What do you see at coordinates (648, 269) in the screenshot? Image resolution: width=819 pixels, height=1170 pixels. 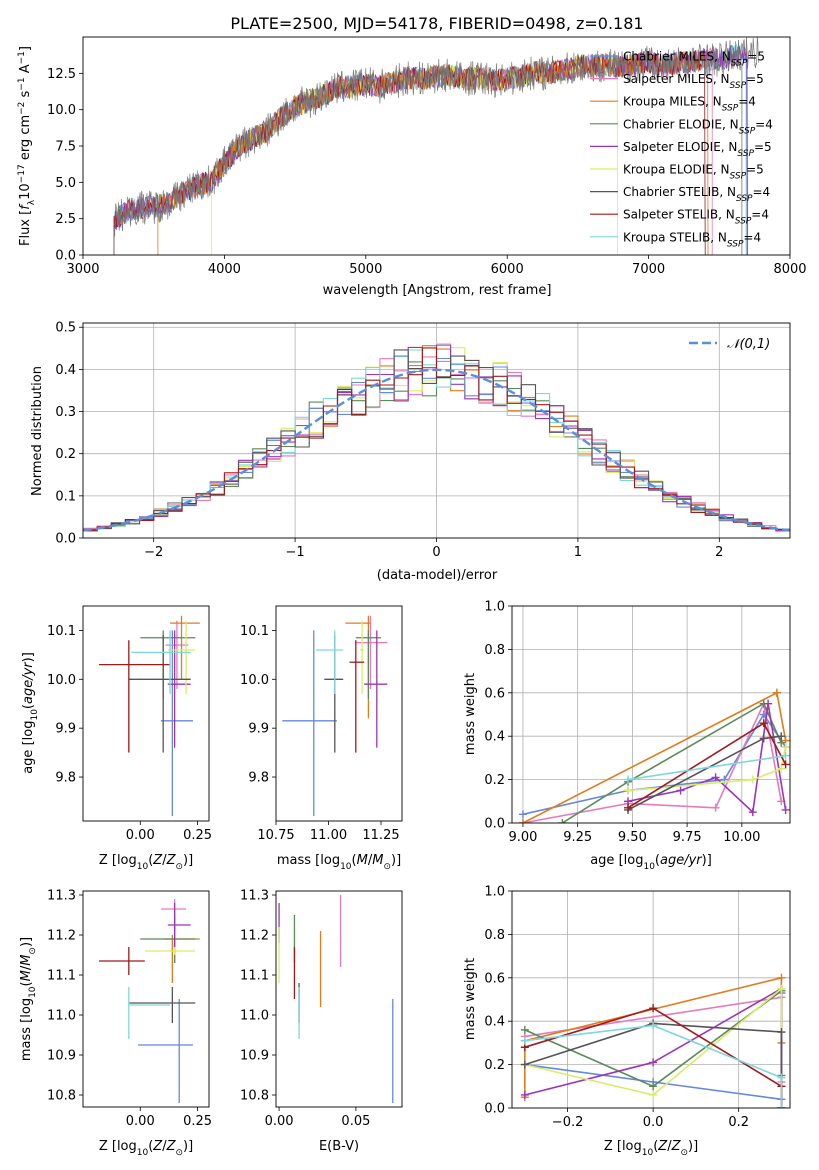 I see `x-tick-label: 7000` at bounding box center [648, 269].